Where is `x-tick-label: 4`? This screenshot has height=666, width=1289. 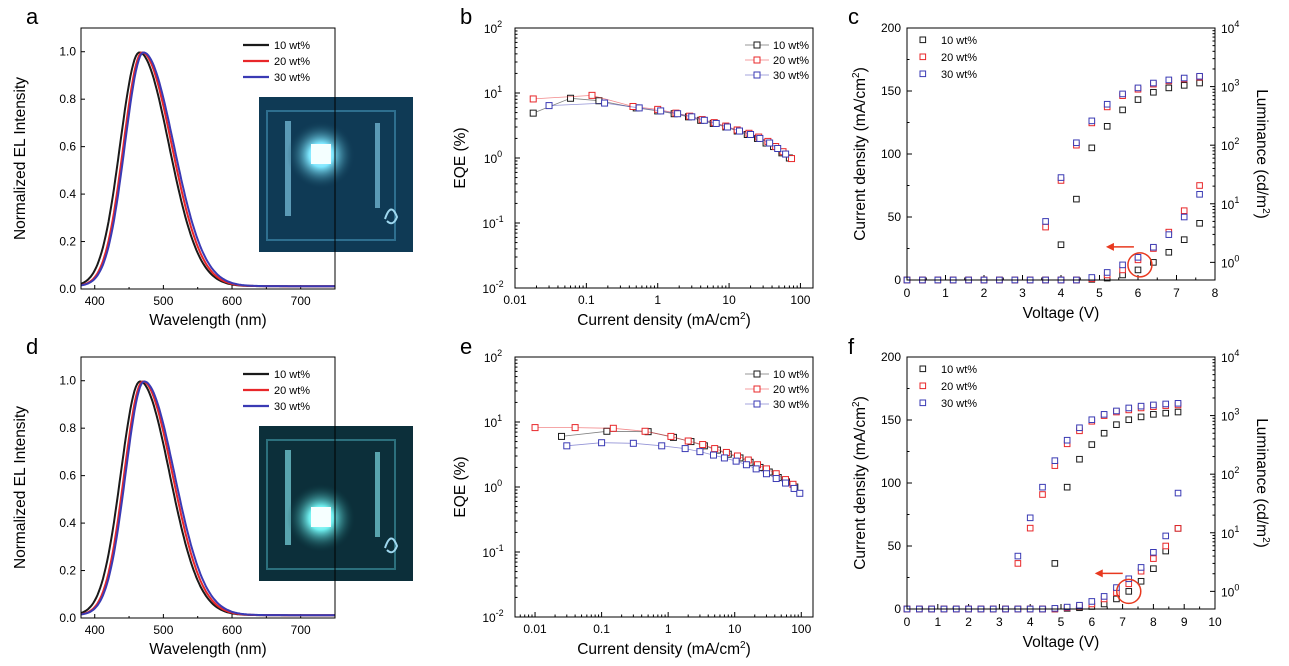 x-tick-label: 4 is located at coordinates (1030, 622).